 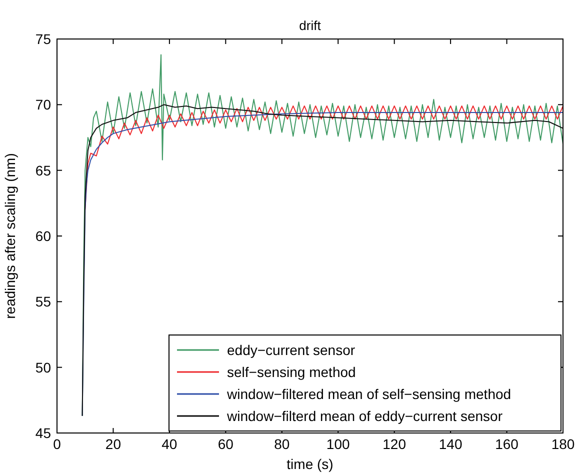 What do you see at coordinates (10, 236) in the screenshot?
I see `y-axis-title: readings after scaling (nm)` at bounding box center [10, 236].